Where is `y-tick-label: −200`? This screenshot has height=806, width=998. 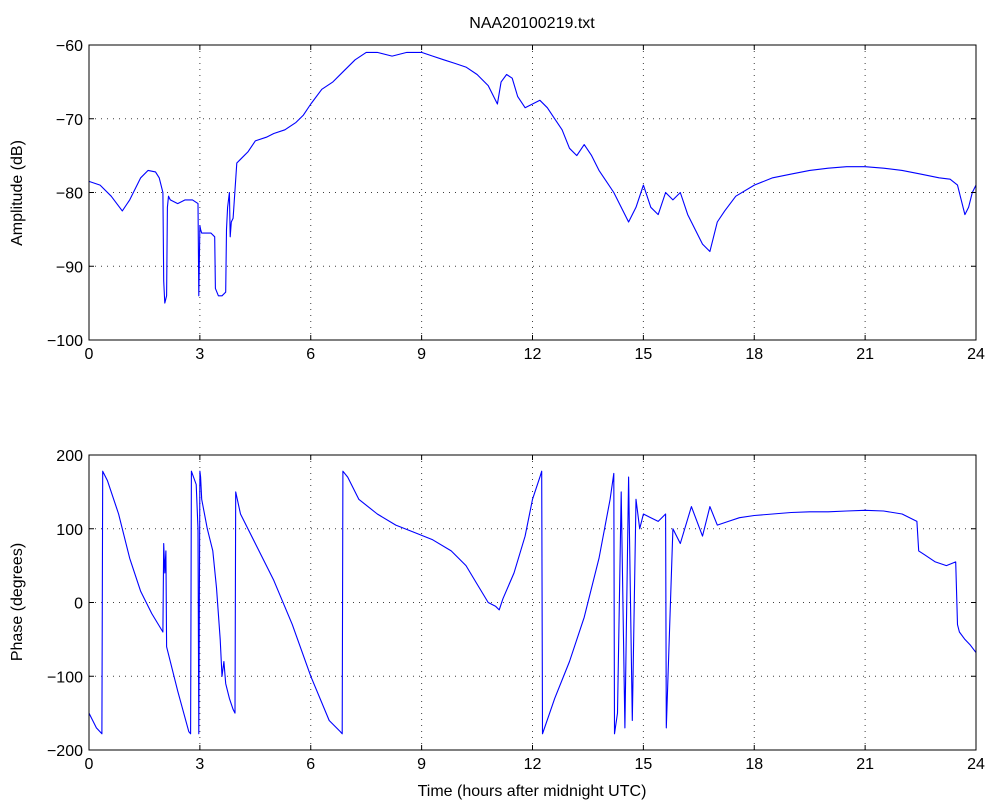 y-tick-label: −200 is located at coordinates (65, 751).